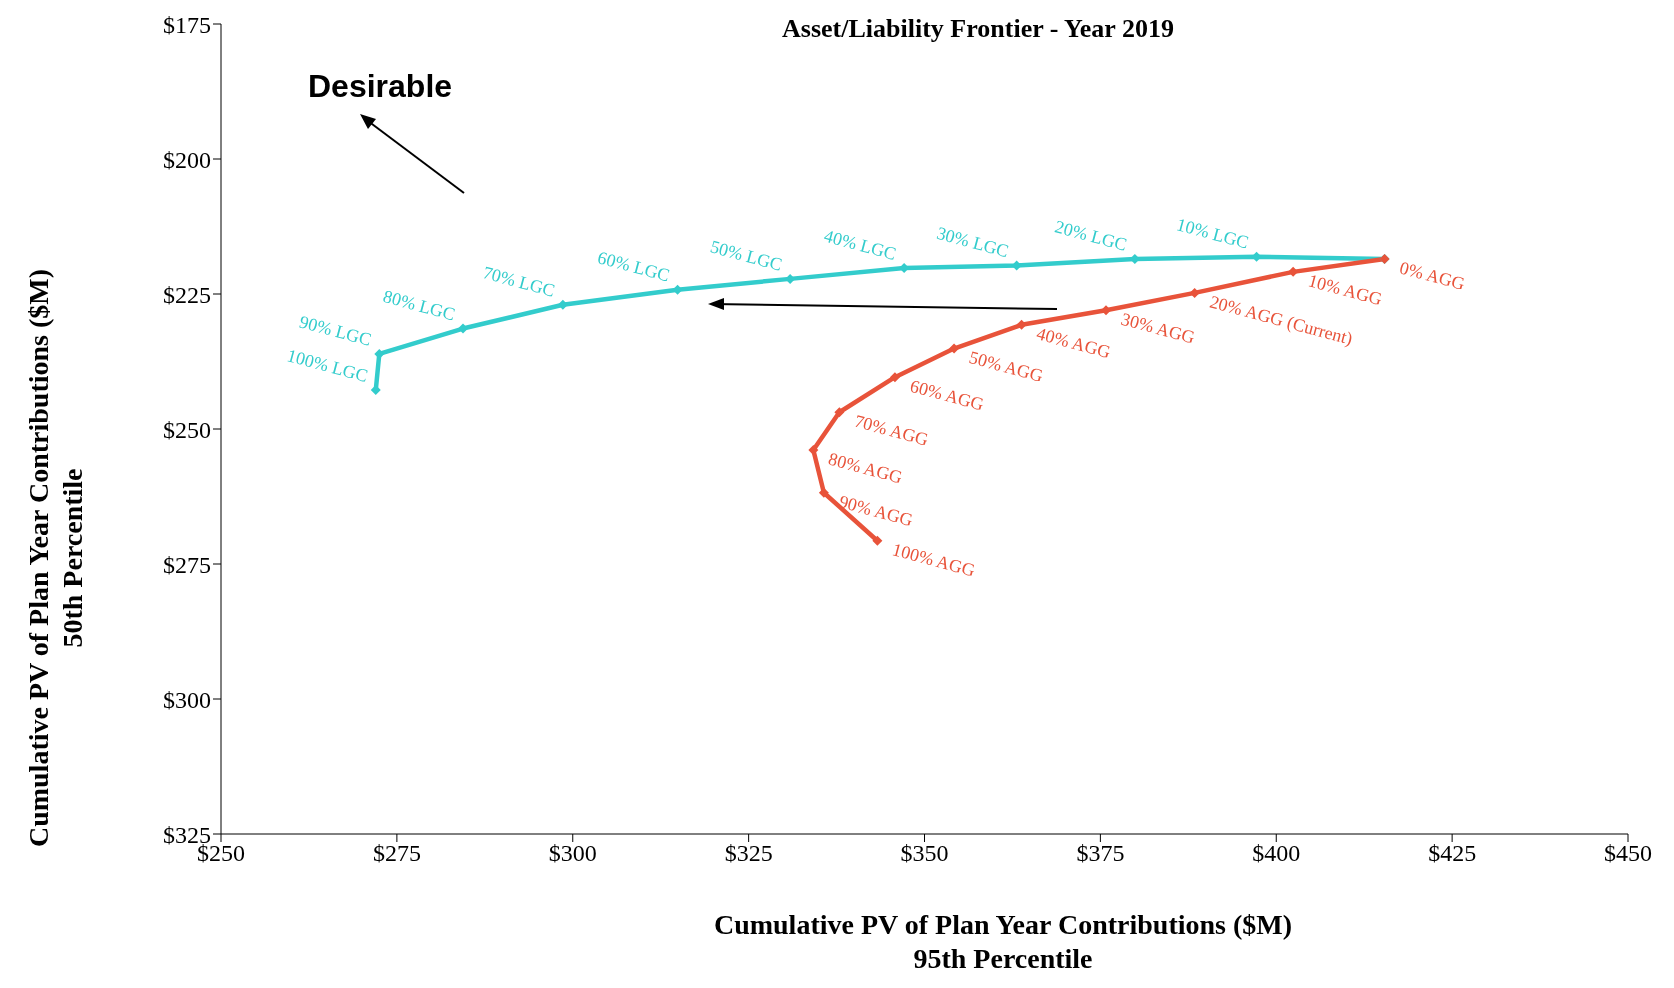 This screenshot has height=988, width=1674. I want to click on annotation: 10% LGC, so click(1212, 233).